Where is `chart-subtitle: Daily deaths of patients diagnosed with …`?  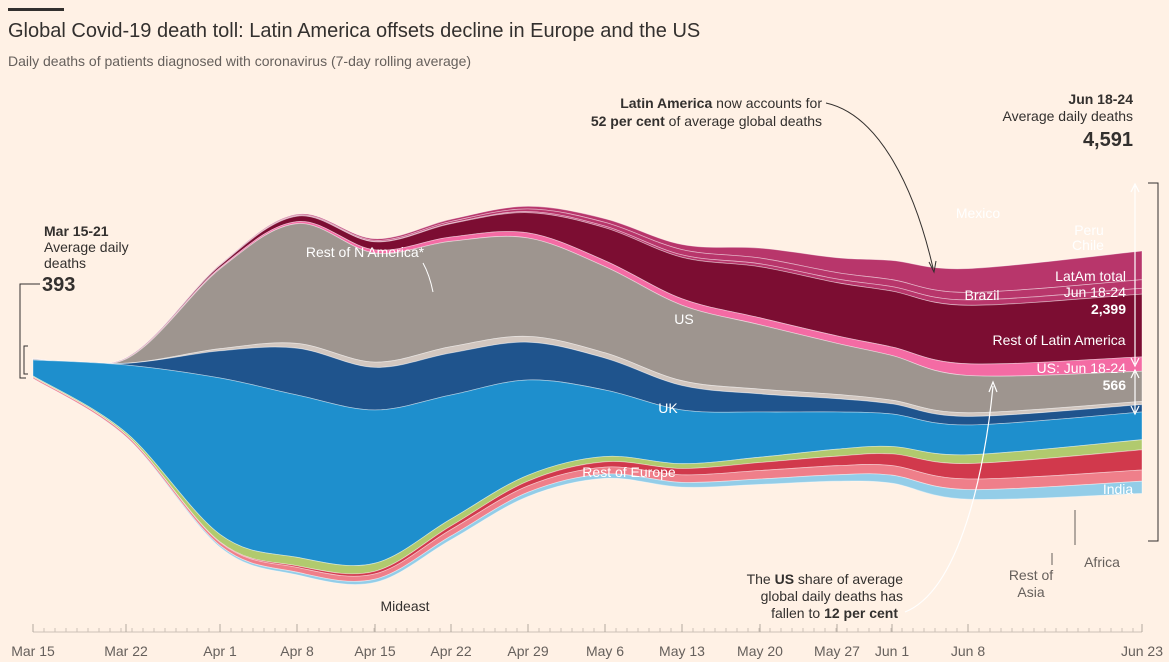
chart-subtitle: Daily deaths of patients diagnosed with … is located at coordinates (240, 61).